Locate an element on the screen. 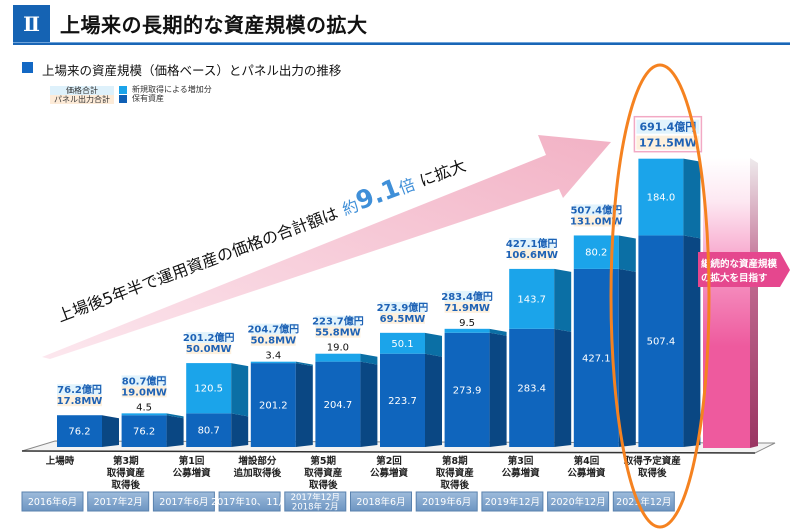 The width and height of the screenshot is (801, 530). mw-total-label: 17.8MW is located at coordinates (80, 401).